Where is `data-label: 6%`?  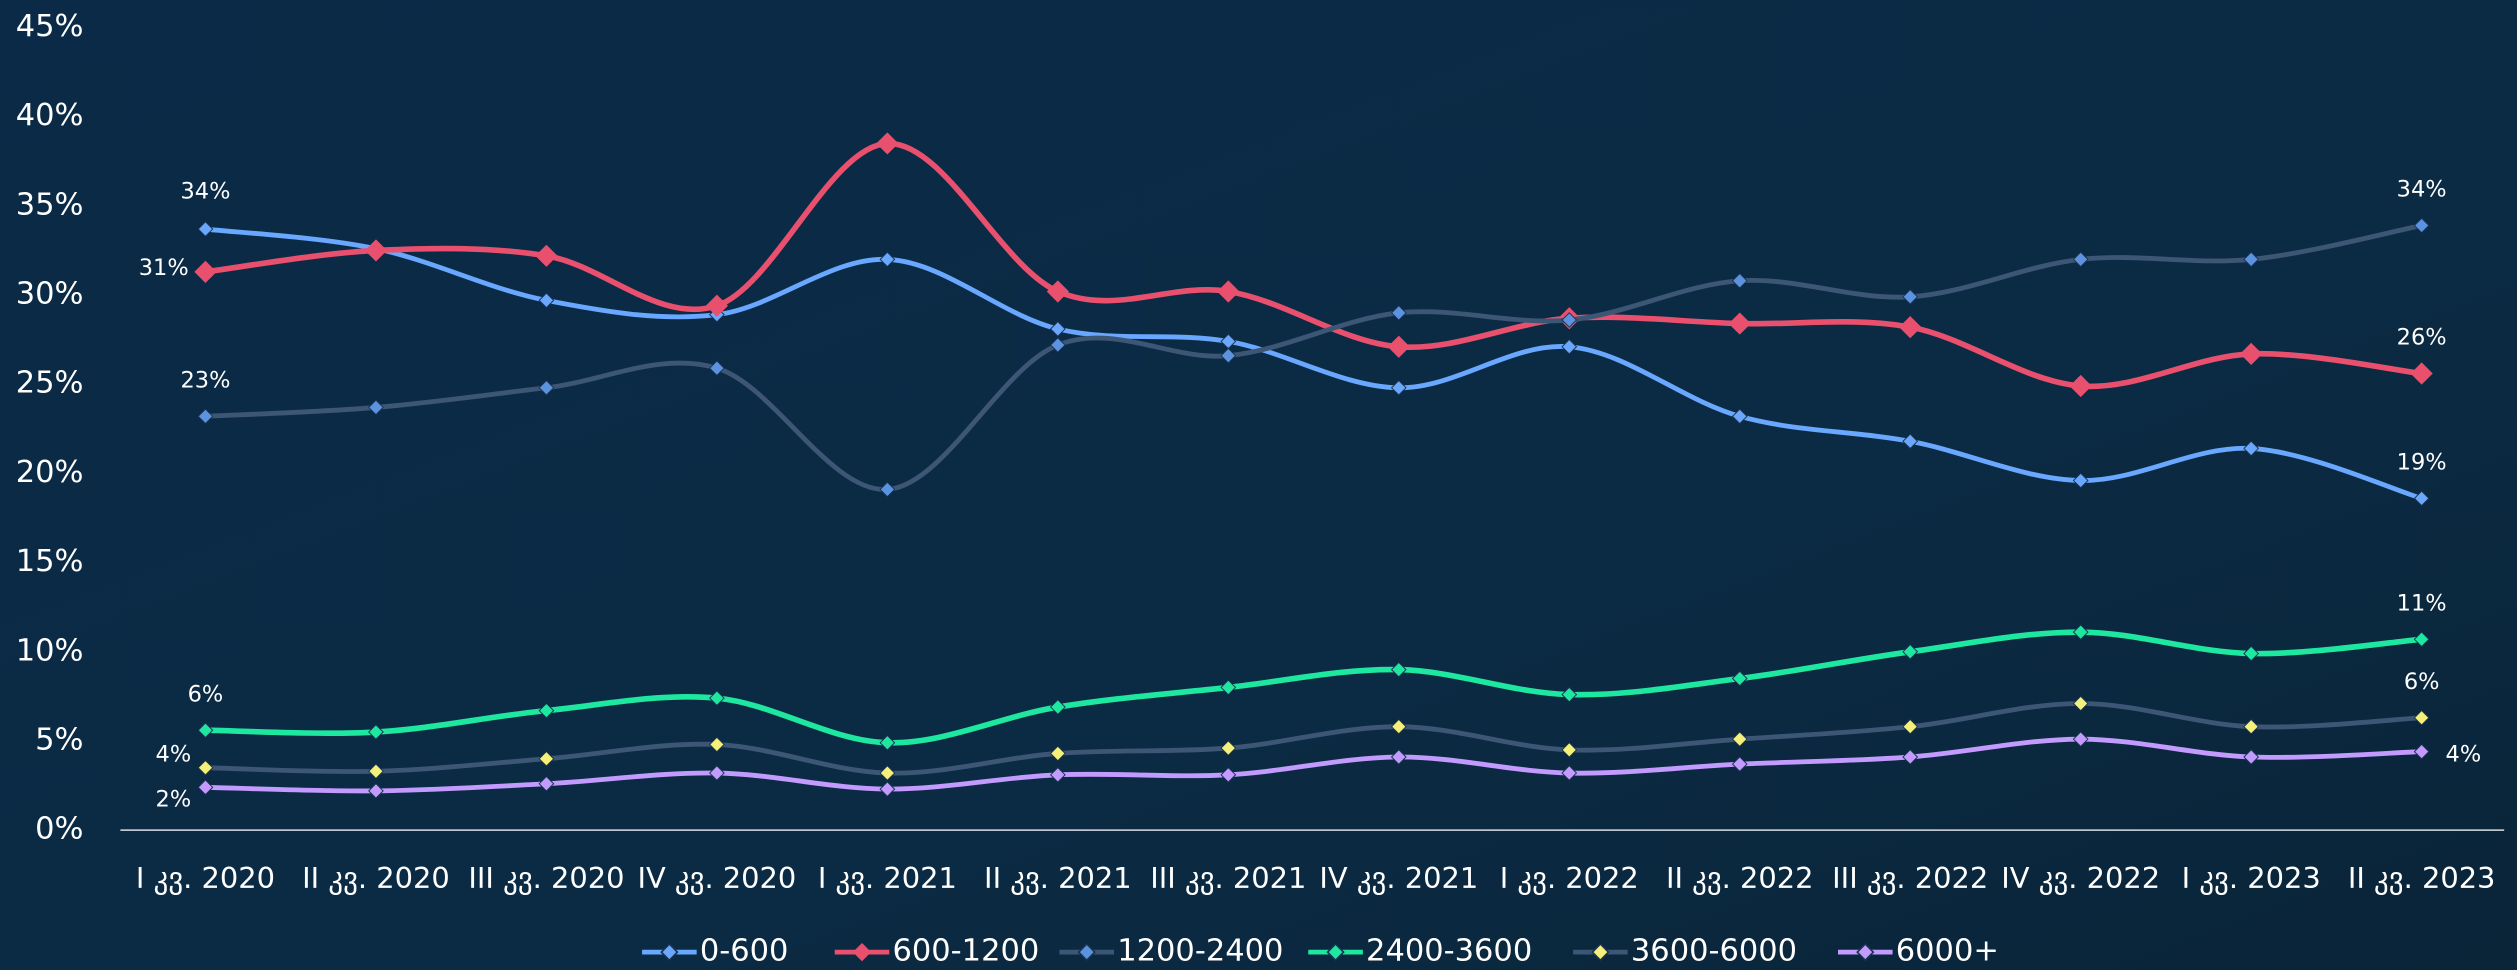 data-label: 6% is located at coordinates (206, 694).